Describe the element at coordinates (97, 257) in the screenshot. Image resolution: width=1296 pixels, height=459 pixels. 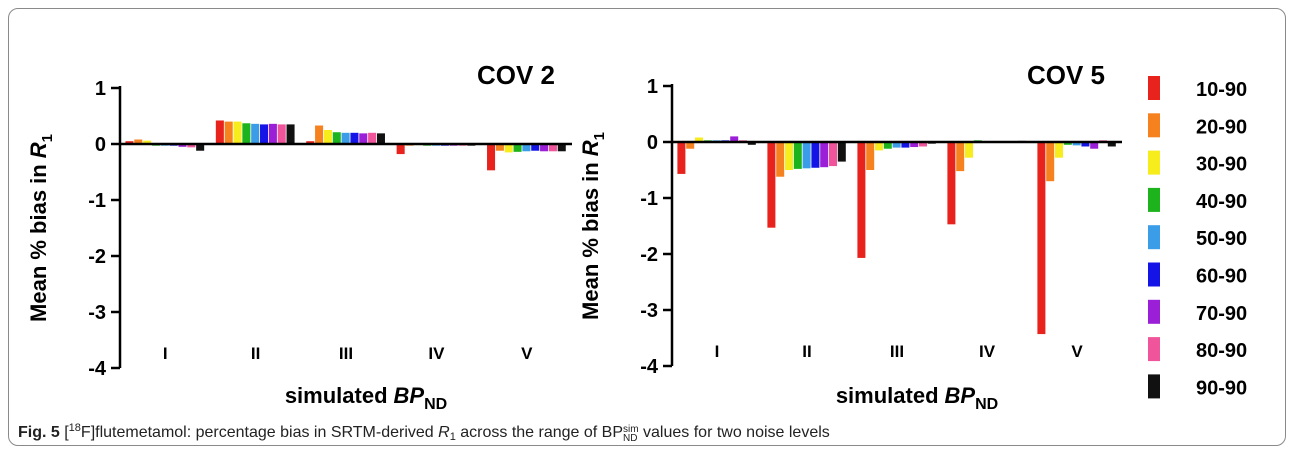
I see `y-tick-label: -2` at that location.